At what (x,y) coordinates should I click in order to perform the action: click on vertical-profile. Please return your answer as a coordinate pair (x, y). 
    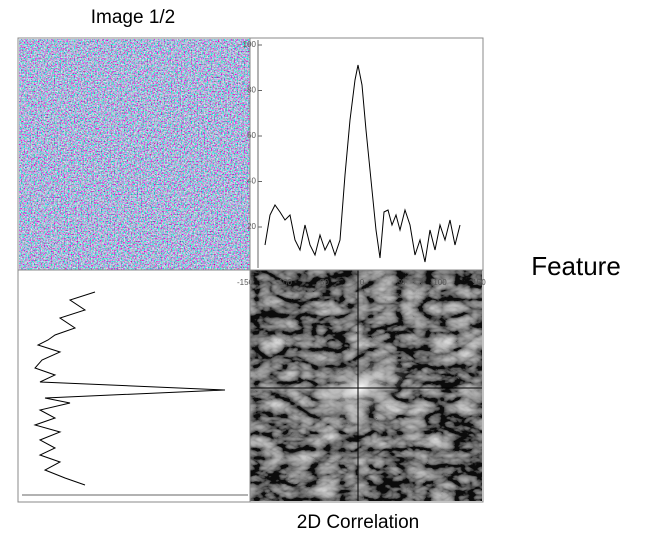
    Looking at the image, I should click on (129, 388).